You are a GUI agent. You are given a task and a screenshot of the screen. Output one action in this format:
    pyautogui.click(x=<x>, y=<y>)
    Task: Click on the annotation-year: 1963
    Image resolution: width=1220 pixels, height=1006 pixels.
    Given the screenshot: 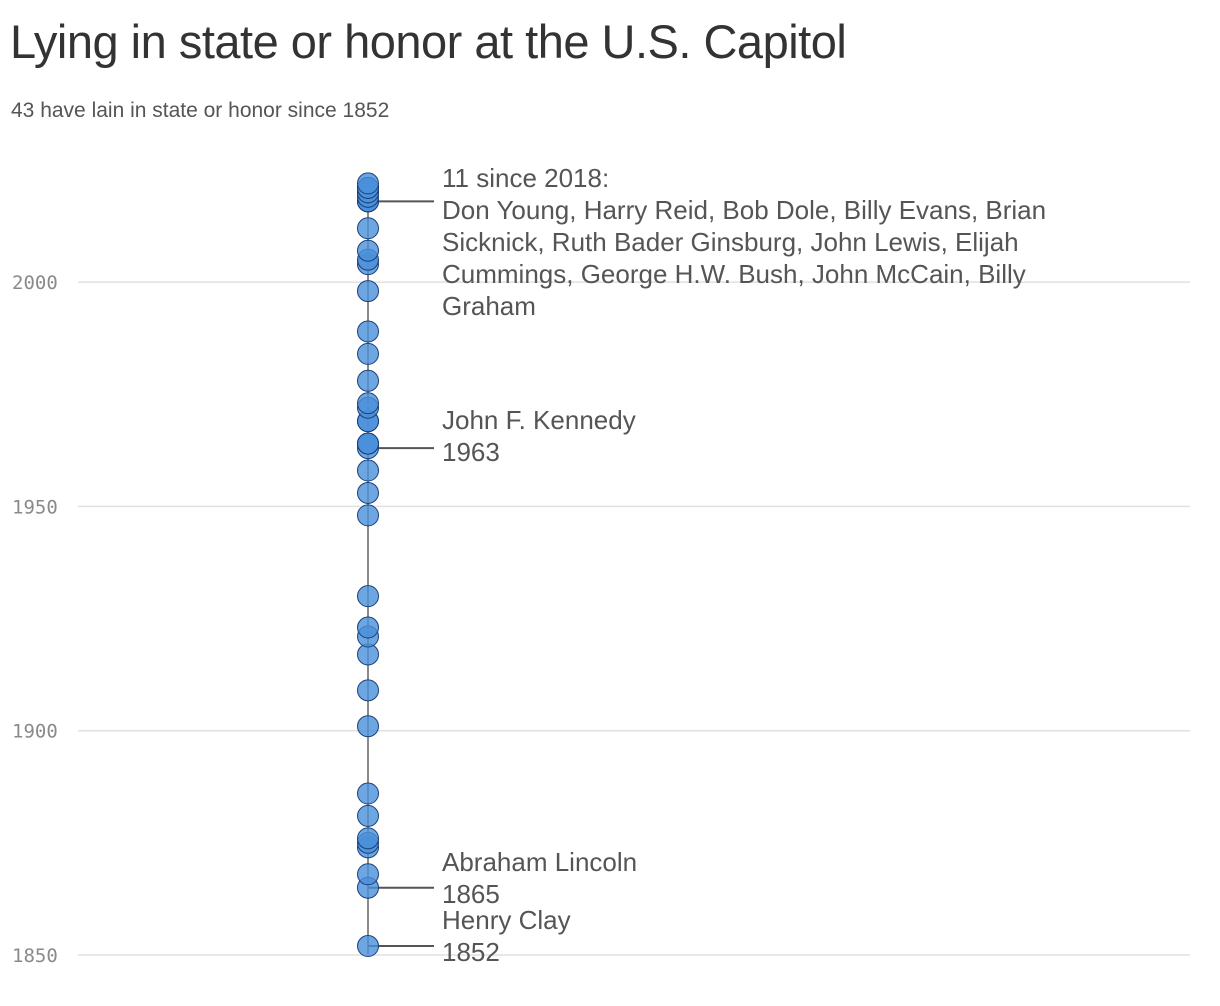 What is the action you would take?
    pyautogui.click(x=471, y=452)
    